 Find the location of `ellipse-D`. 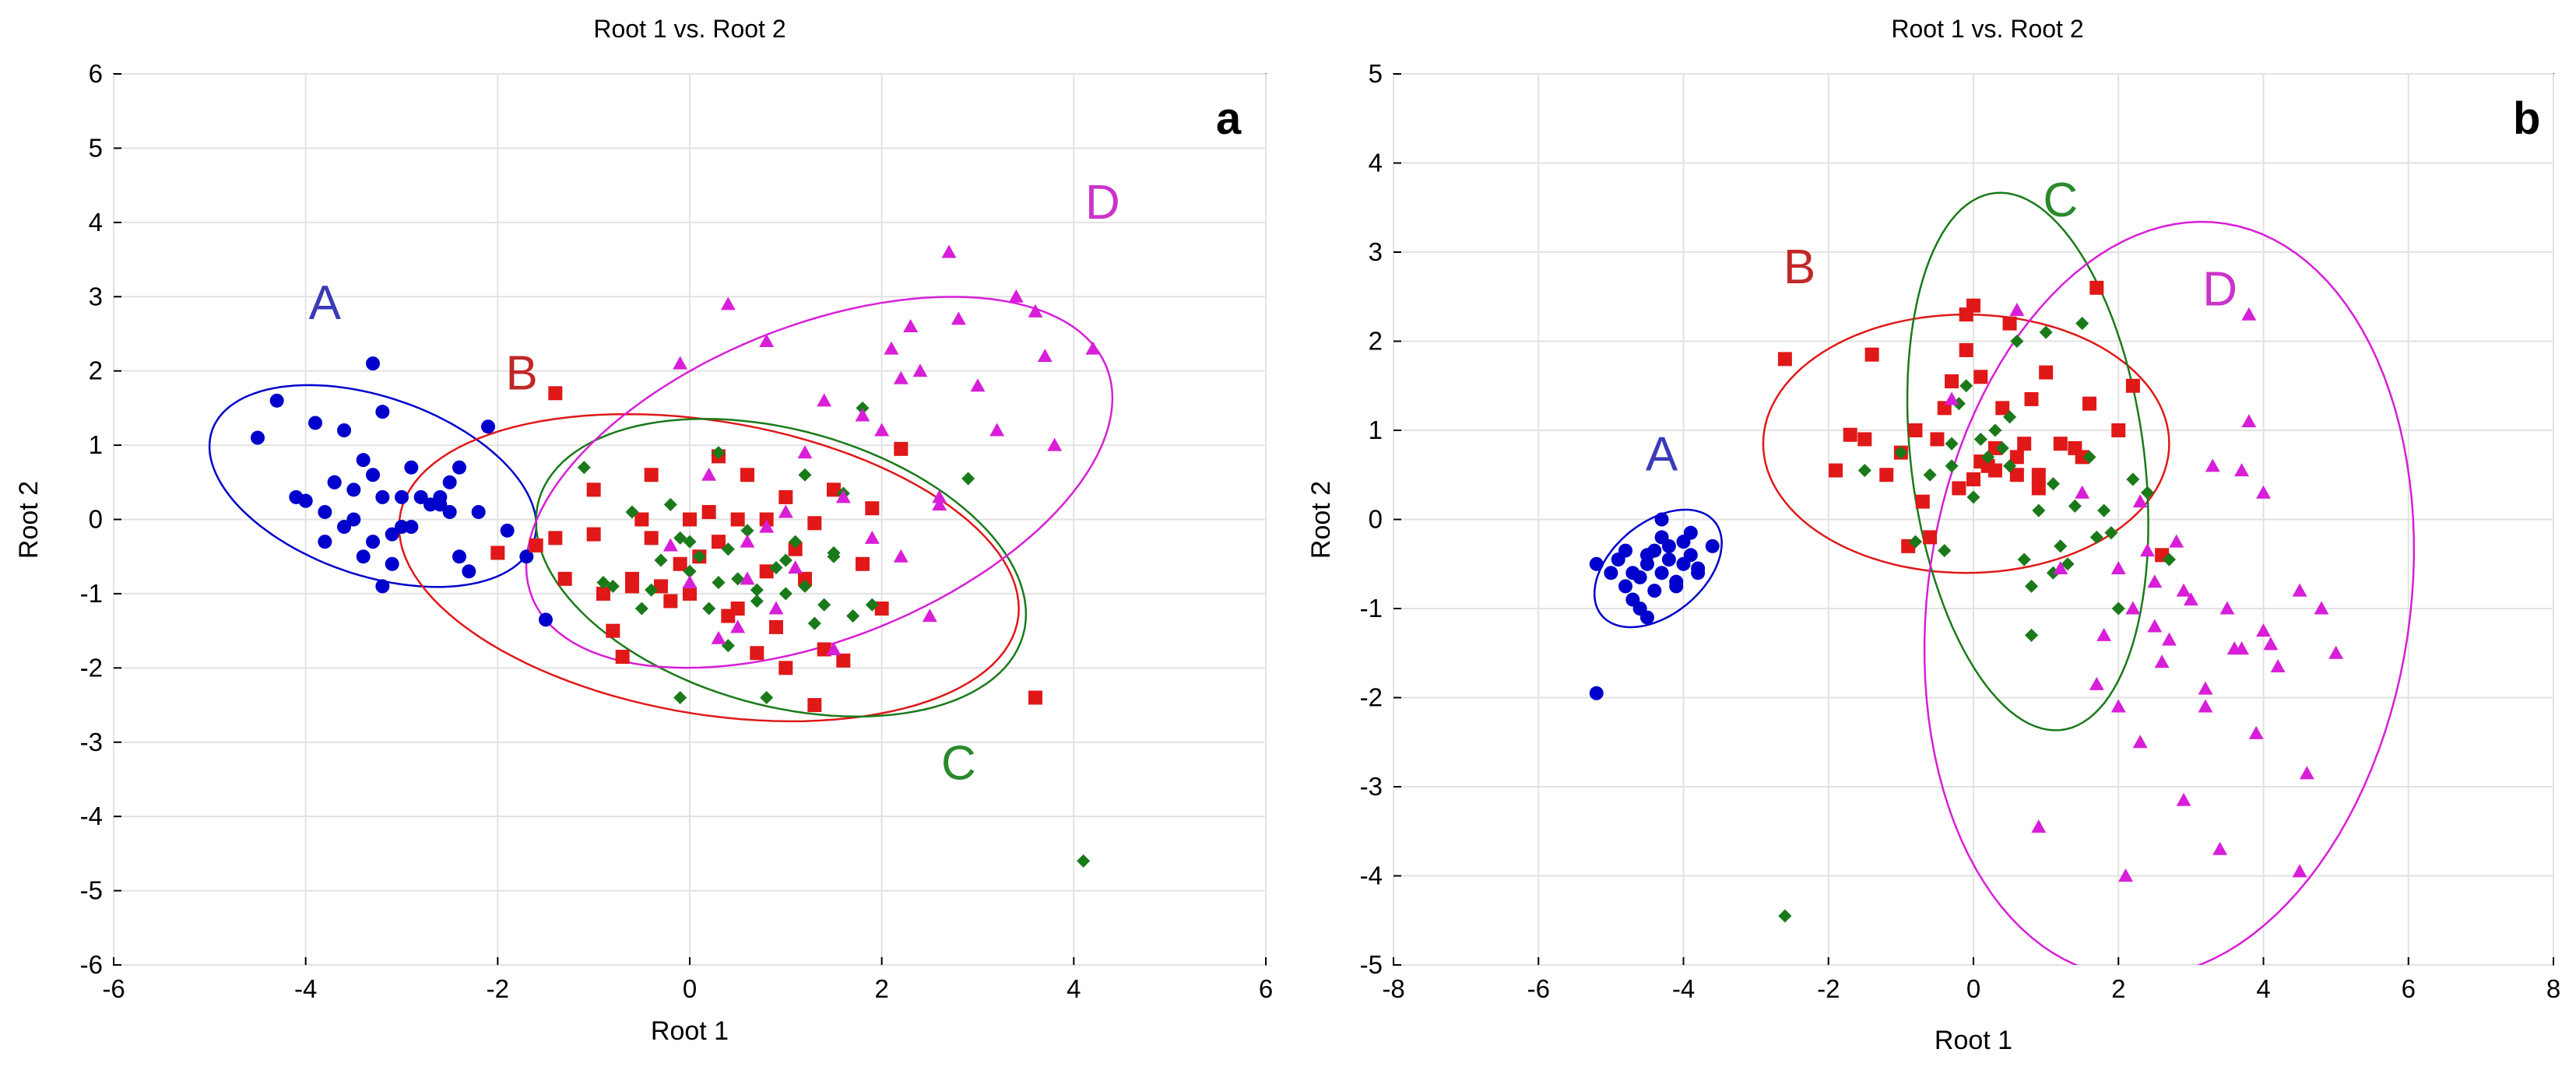

ellipse-D is located at coordinates (2170, 592).